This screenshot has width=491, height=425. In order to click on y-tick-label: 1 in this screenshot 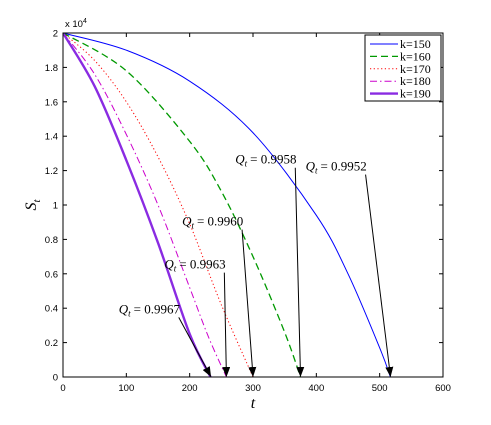, I will do `click(55, 206)`.